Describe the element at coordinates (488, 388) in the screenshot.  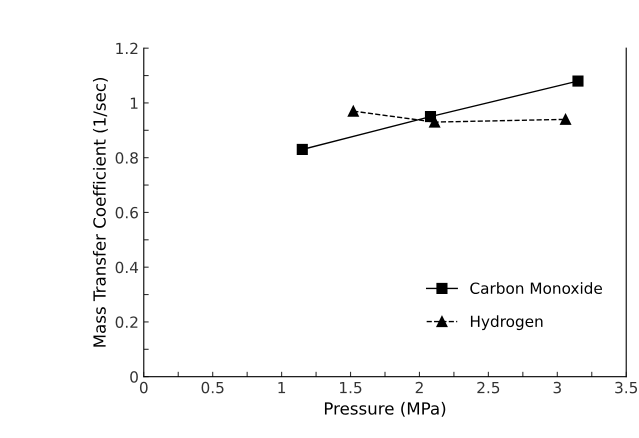
I see `x-tick-label: 2.5` at that location.